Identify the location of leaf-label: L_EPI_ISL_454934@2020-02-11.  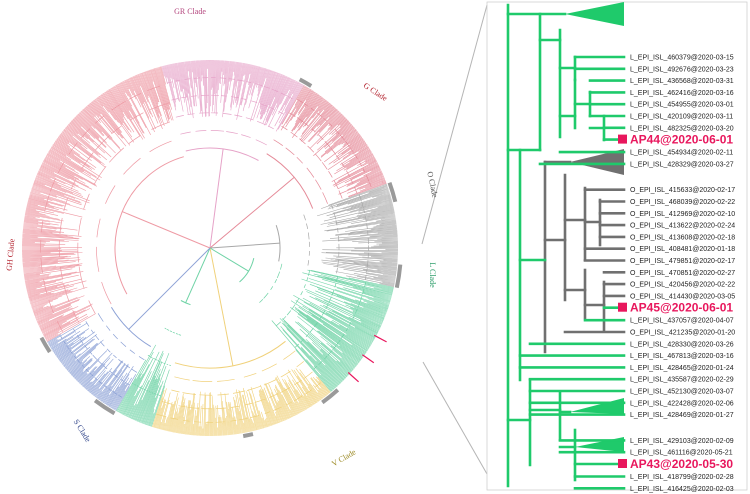
(681, 153).